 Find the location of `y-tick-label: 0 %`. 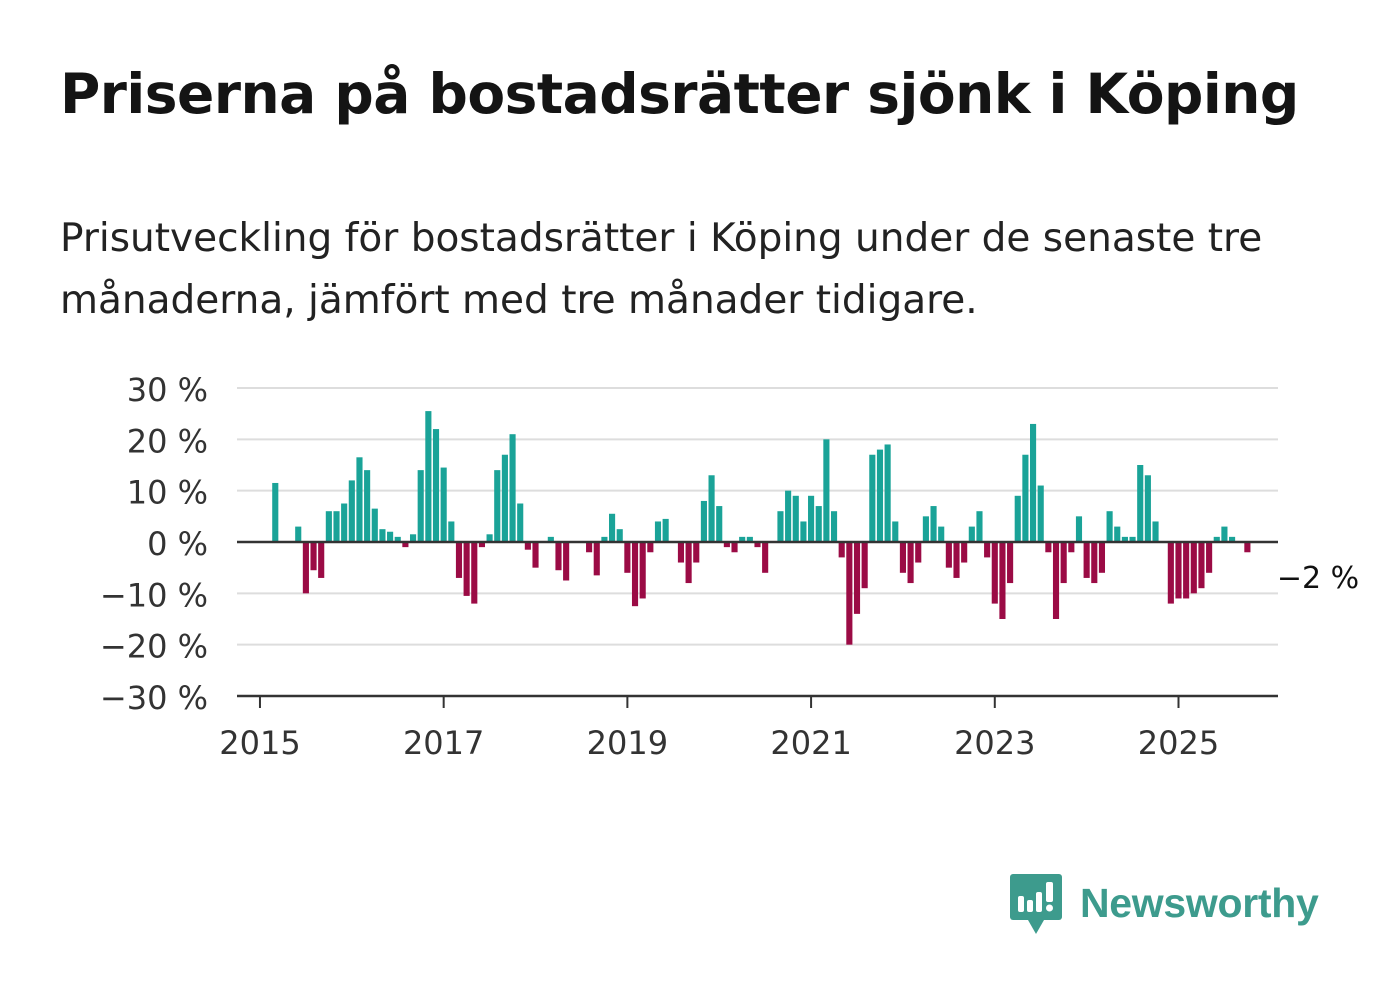

y-tick-label: 0 % is located at coordinates (177, 544).